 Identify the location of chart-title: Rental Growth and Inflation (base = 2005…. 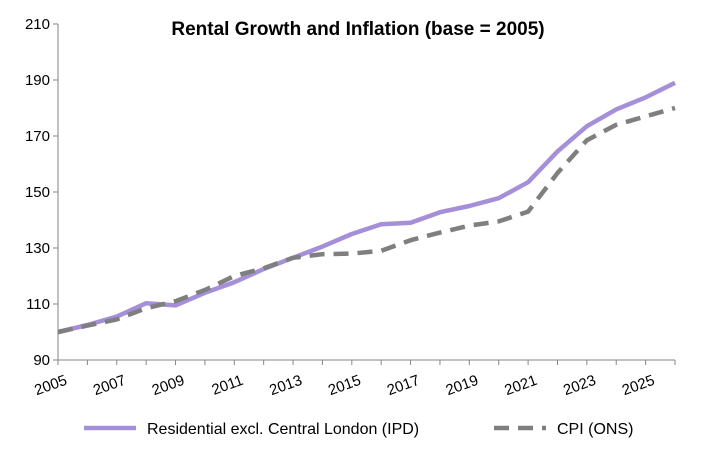
(357, 29).